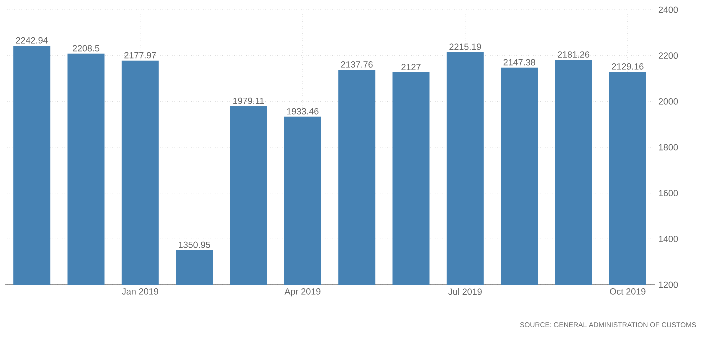  I want to click on y-tick-label: 2400, so click(668, 10).